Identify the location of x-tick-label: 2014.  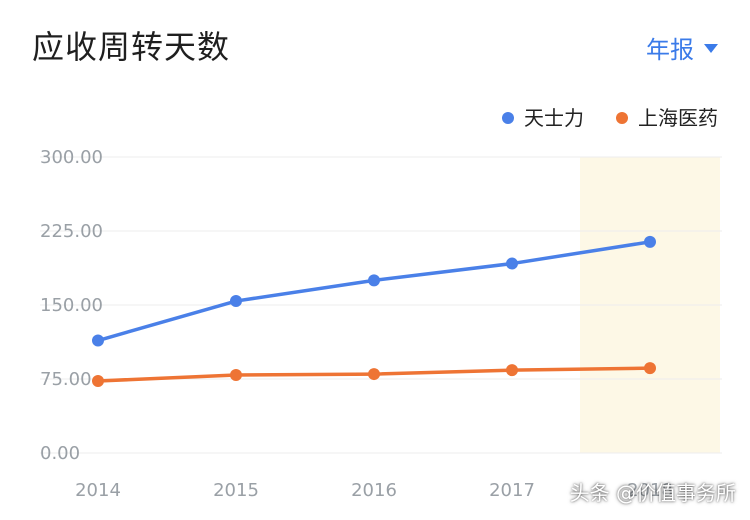
(98, 490).